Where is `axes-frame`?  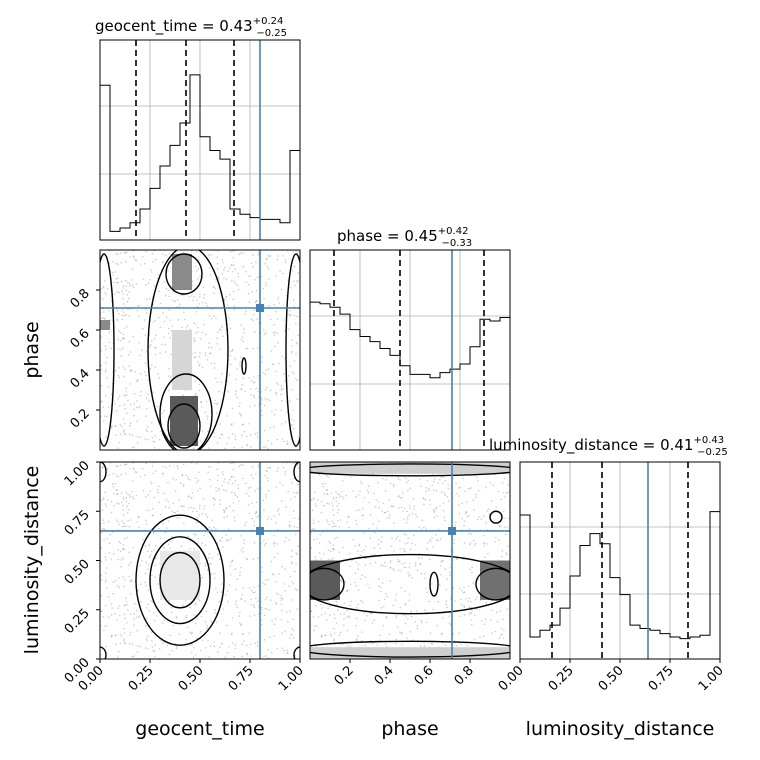
axes-frame is located at coordinates (200, 140).